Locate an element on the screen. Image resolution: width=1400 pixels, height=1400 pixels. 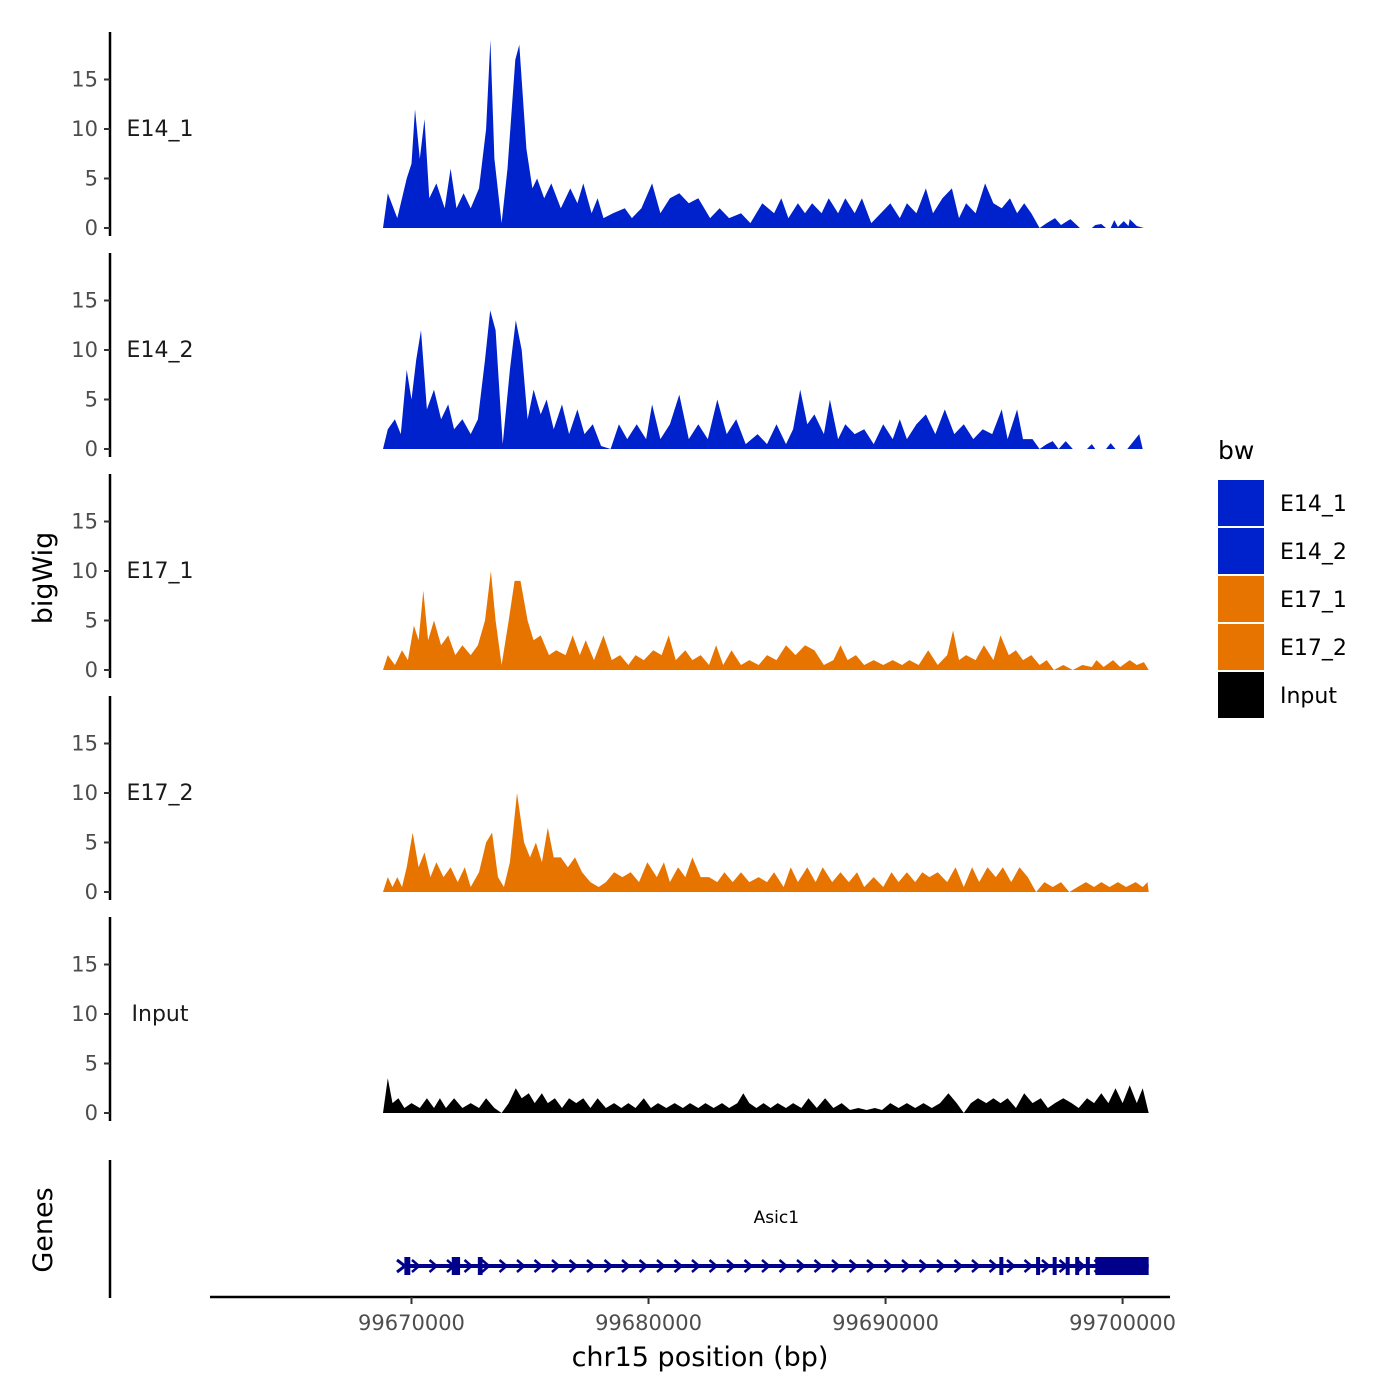
legend: bw E14_1 E14_2 E17_1 E17_2 Input is located at coordinates (1282, 577).